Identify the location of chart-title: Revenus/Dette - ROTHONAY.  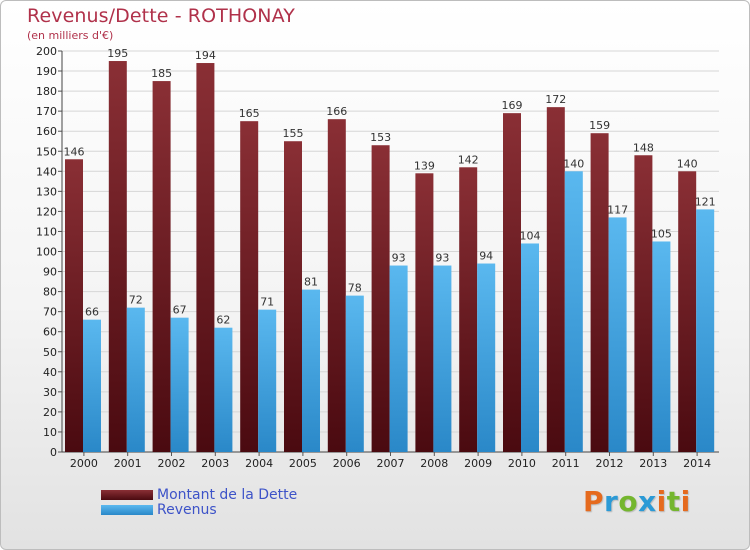
(161, 16).